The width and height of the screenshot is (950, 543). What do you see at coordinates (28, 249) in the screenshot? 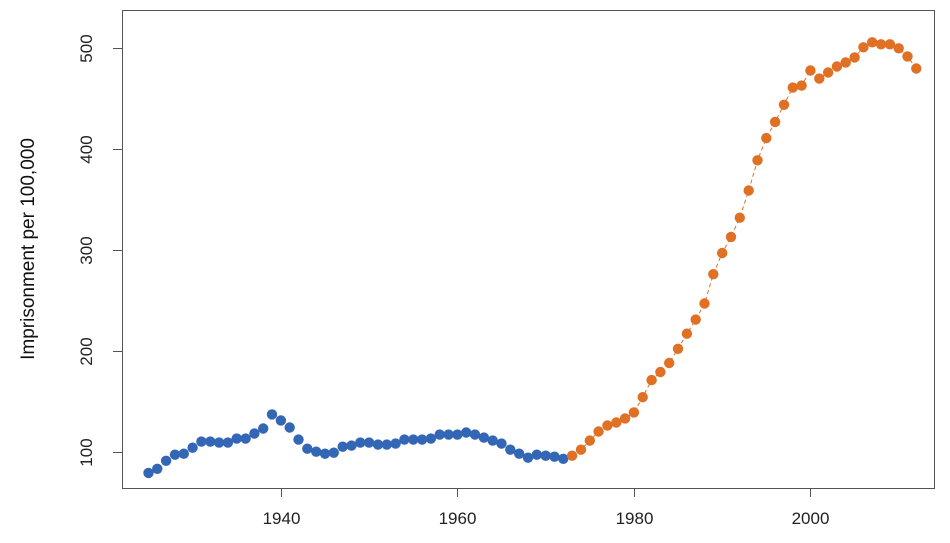
I see `y-axis-title: Imprisonment per 100,000` at bounding box center [28, 249].